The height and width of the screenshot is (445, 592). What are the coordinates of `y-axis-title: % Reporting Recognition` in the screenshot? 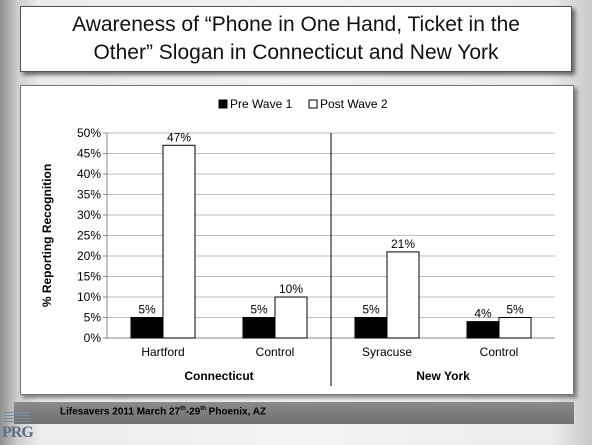 It's located at (47, 235).